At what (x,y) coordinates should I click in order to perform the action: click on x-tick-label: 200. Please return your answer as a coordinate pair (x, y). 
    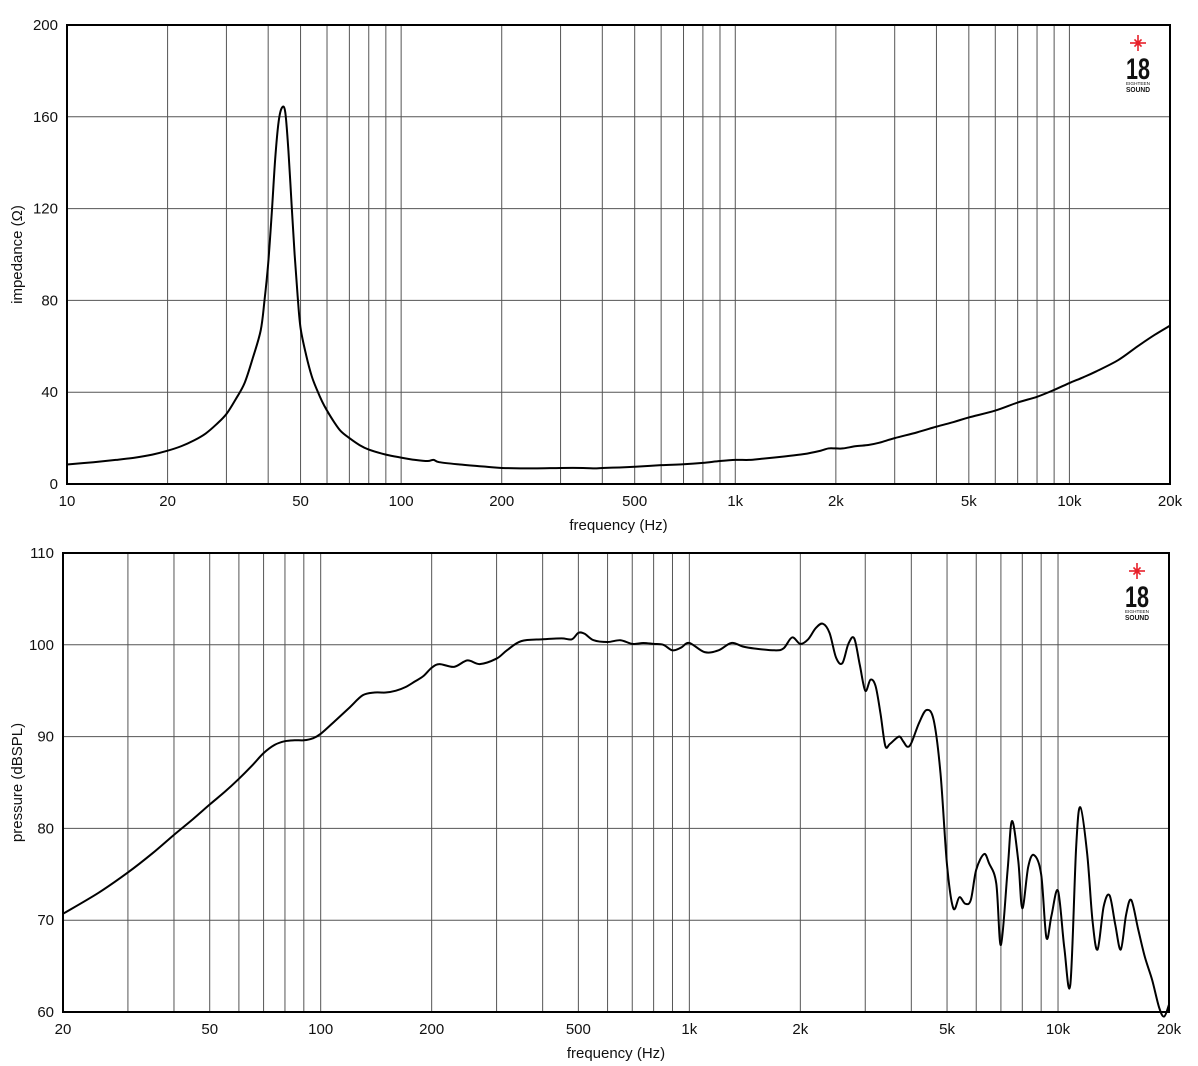
    Looking at the image, I should click on (501, 501).